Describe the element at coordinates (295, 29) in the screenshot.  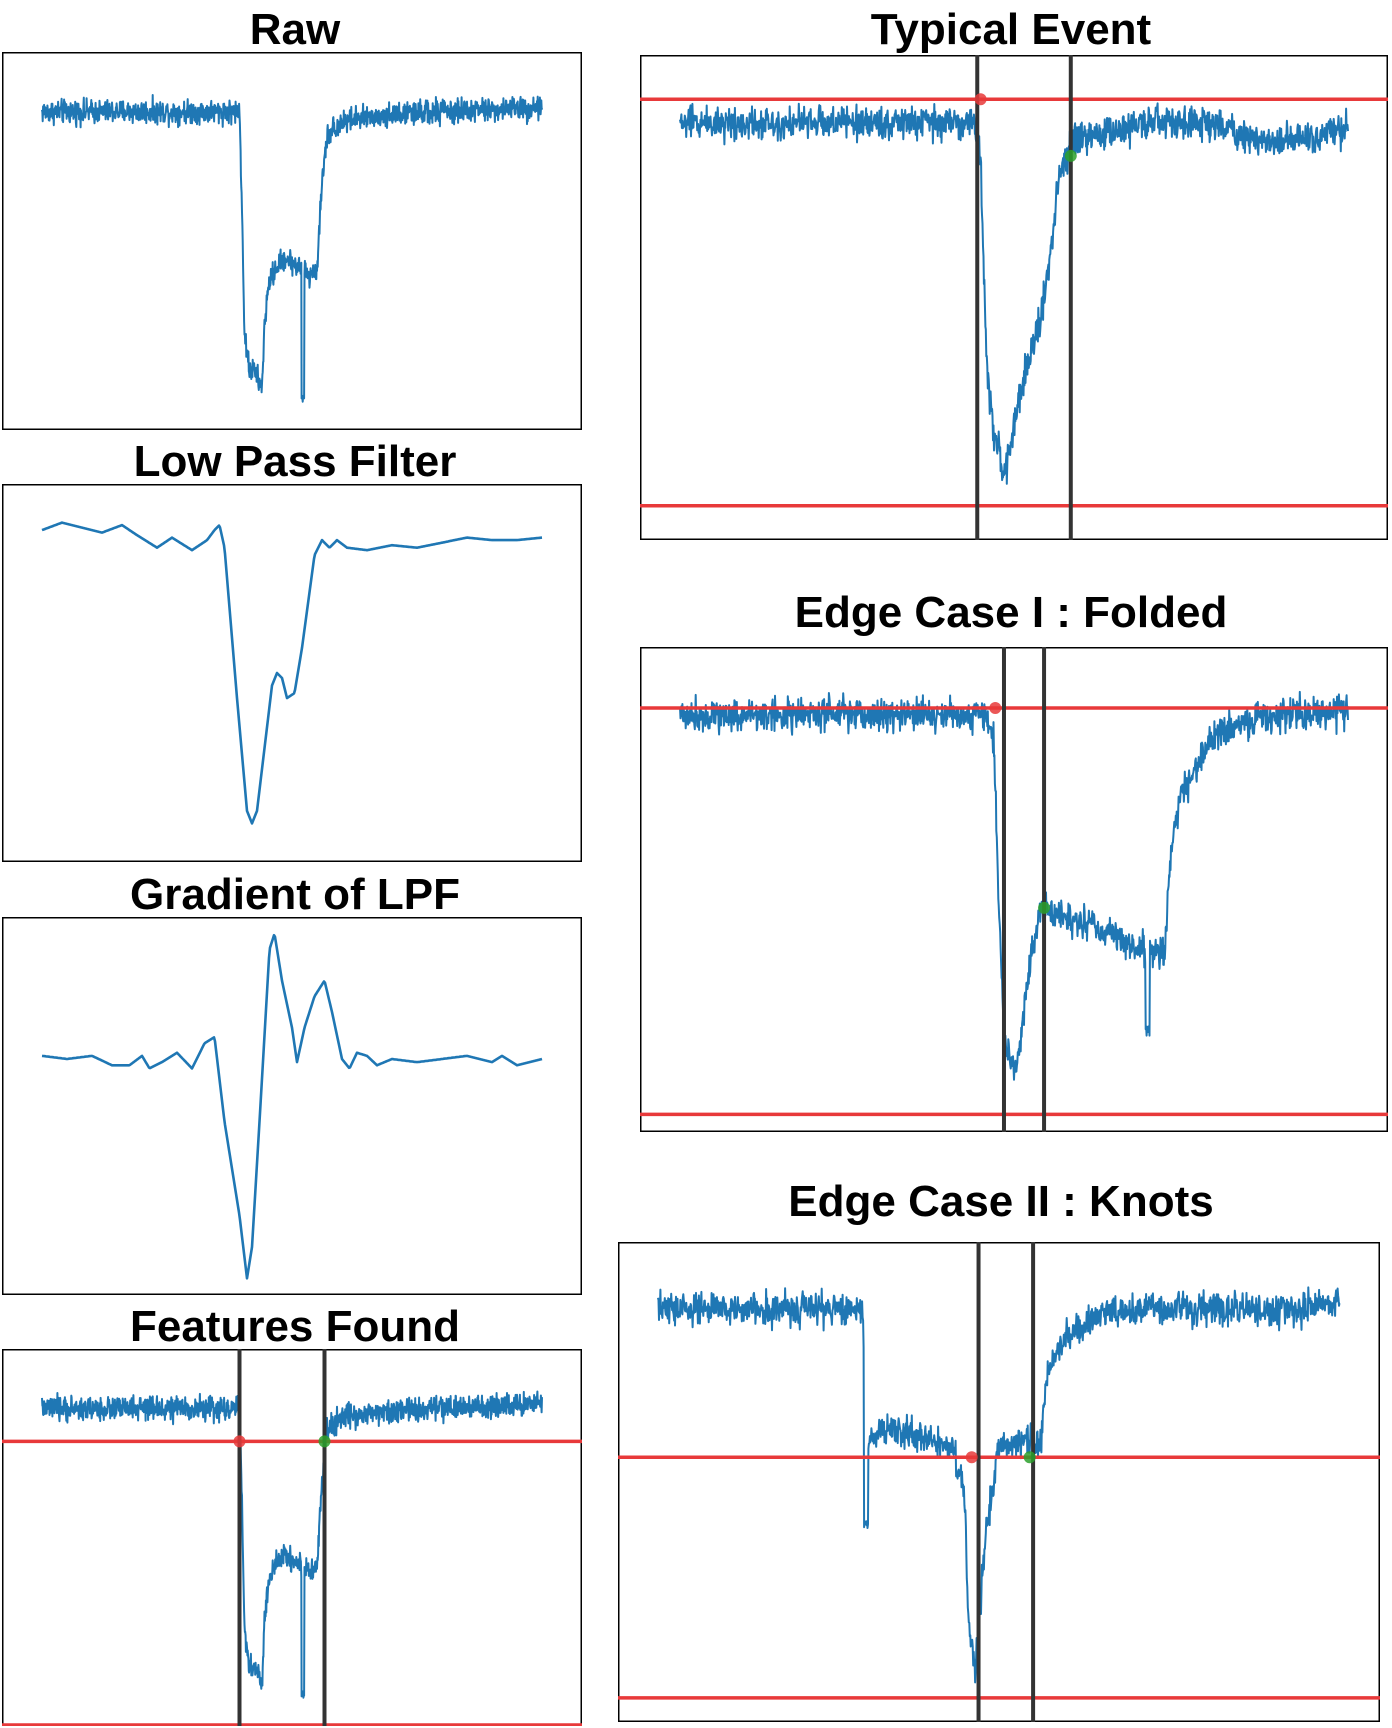
I see `chart-title: Raw` at that location.